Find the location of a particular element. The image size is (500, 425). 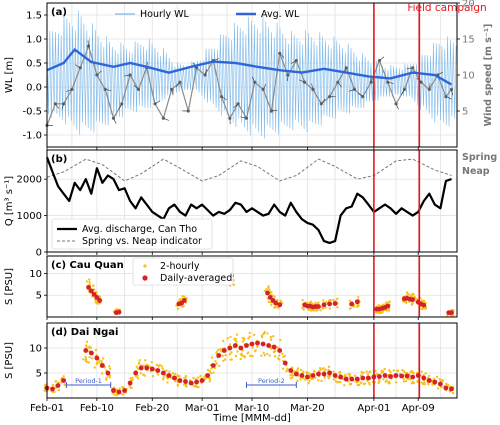

y-tick-label: 10 is located at coordinates (35, 349).